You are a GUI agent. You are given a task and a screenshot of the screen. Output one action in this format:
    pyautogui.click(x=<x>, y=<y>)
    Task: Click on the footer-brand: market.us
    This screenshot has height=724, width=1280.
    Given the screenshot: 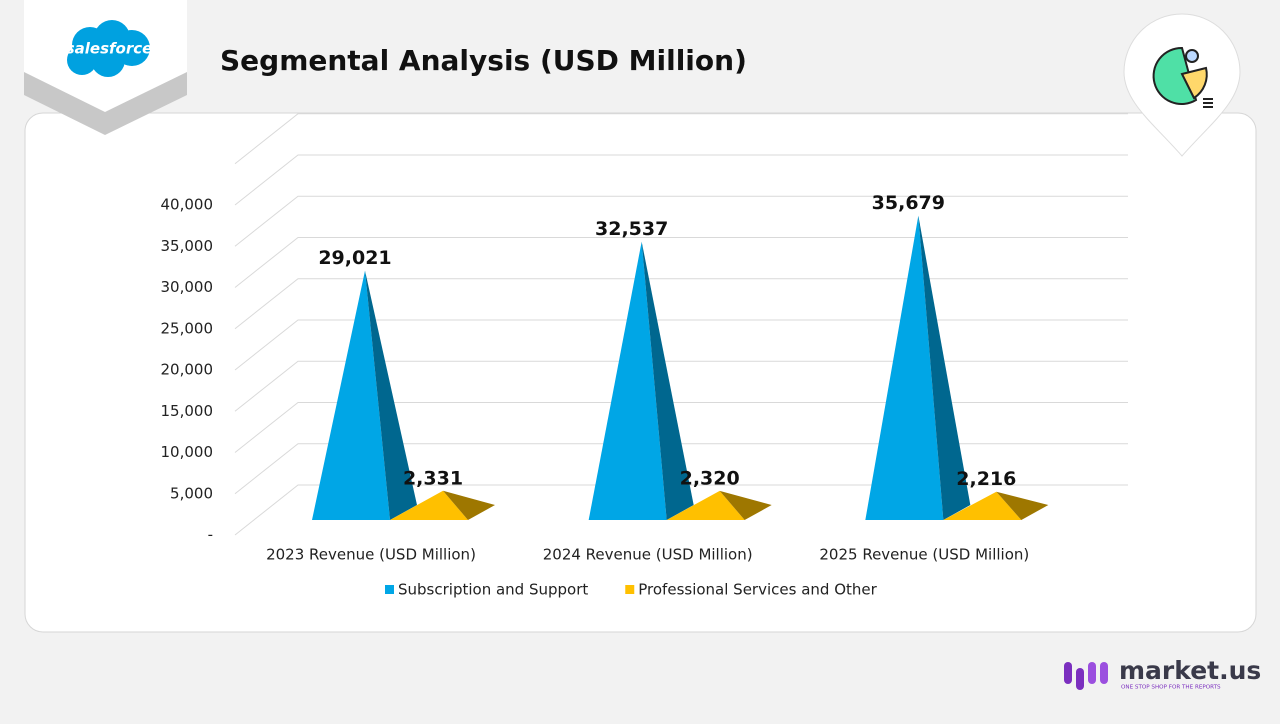 What is the action you would take?
    pyautogui.click(x=1190, y=670)
    